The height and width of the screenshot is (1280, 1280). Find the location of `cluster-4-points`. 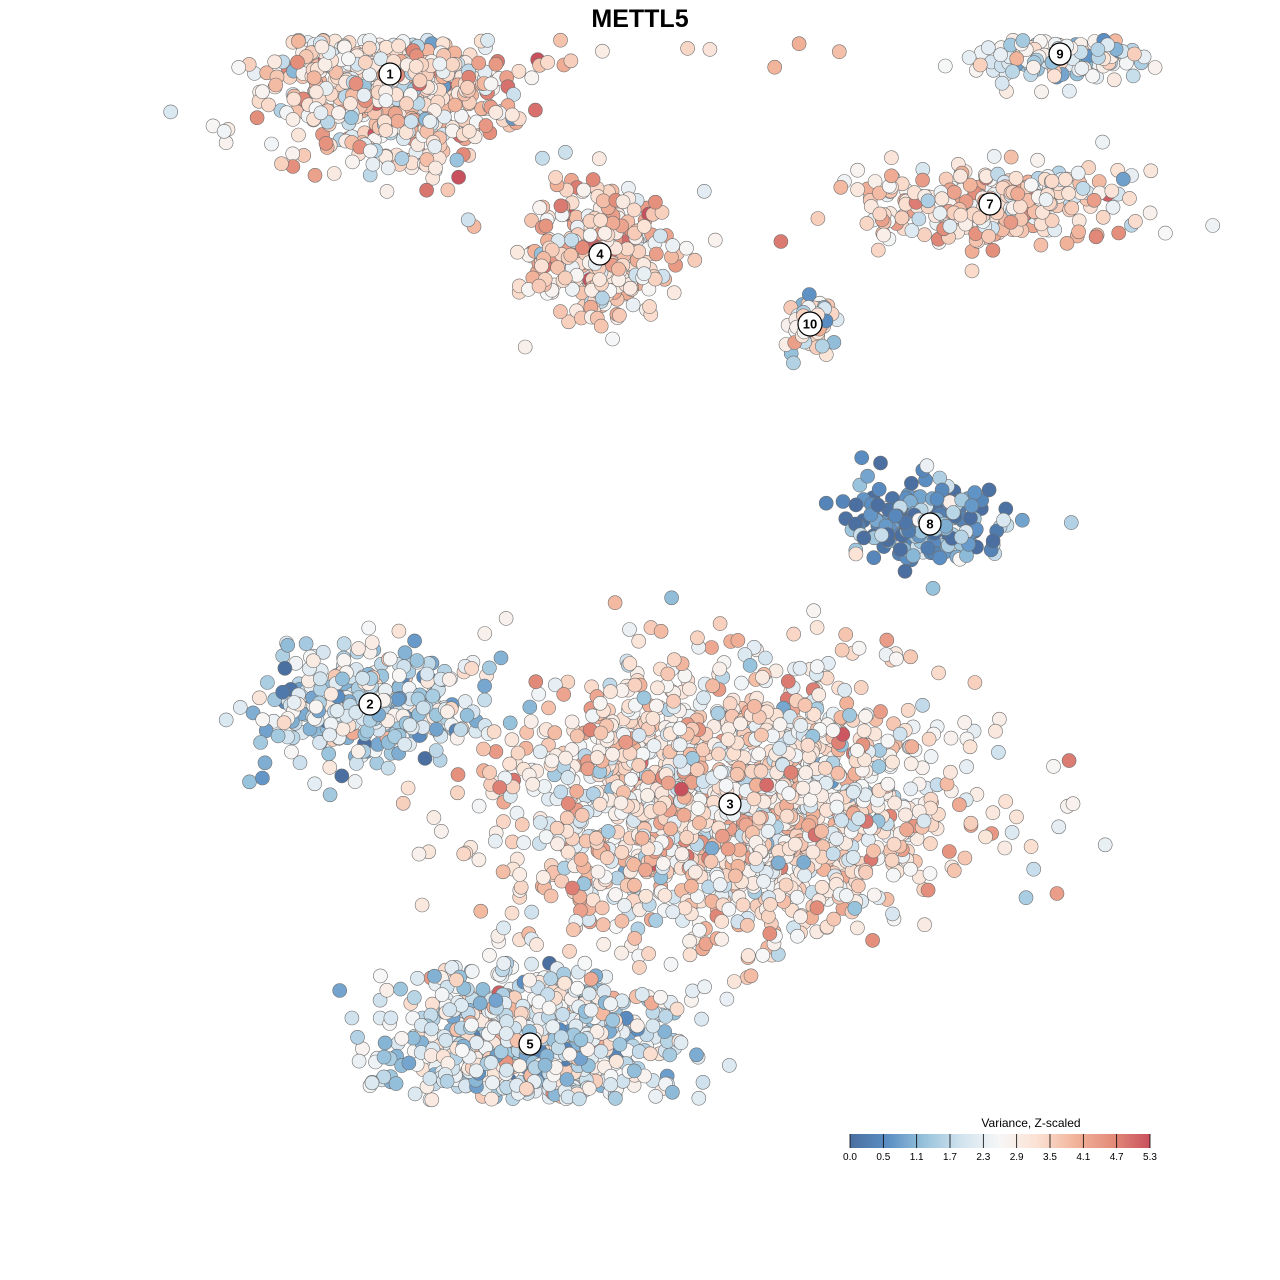

cluster-4-points is located at coordinates (616, 250).